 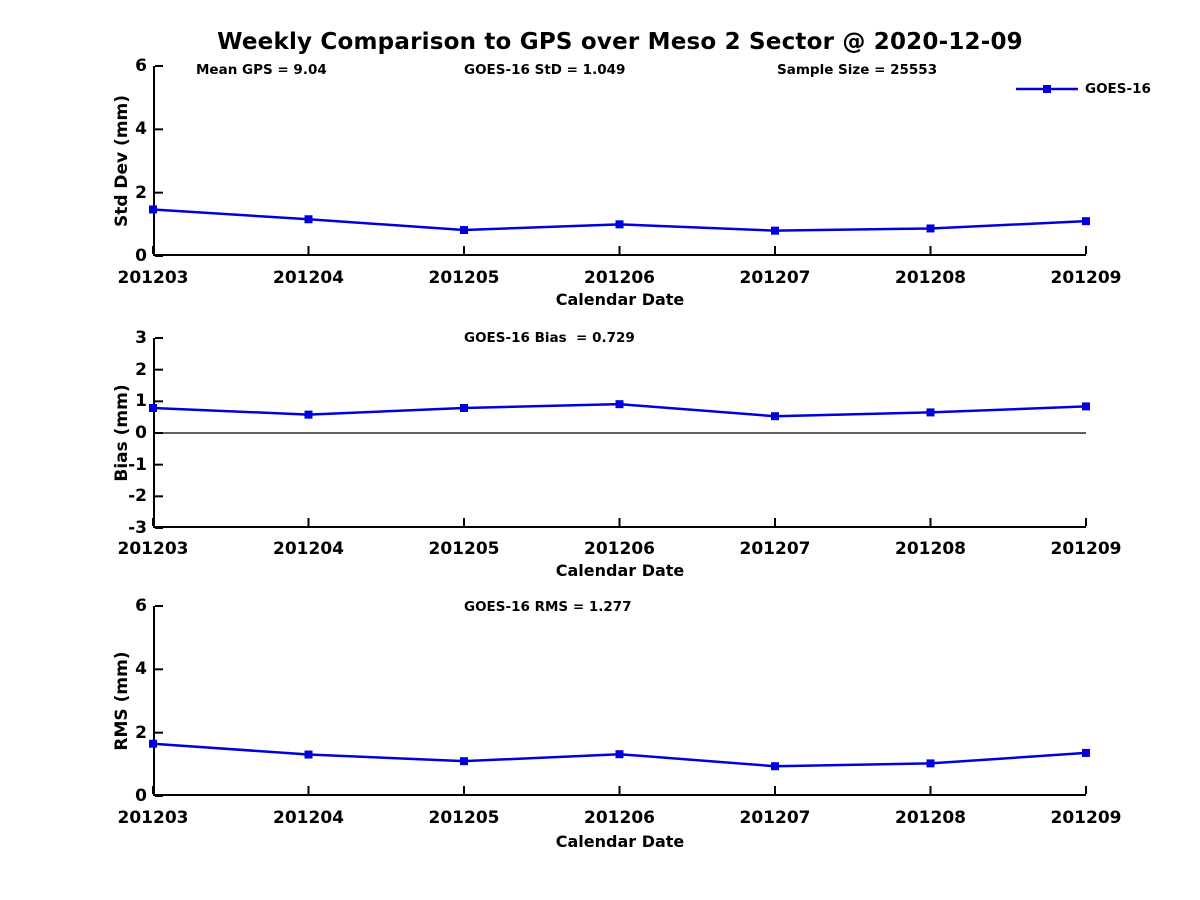 I want to click on x-axis-label-2: Calendar Date, so click(x=620, y=570).